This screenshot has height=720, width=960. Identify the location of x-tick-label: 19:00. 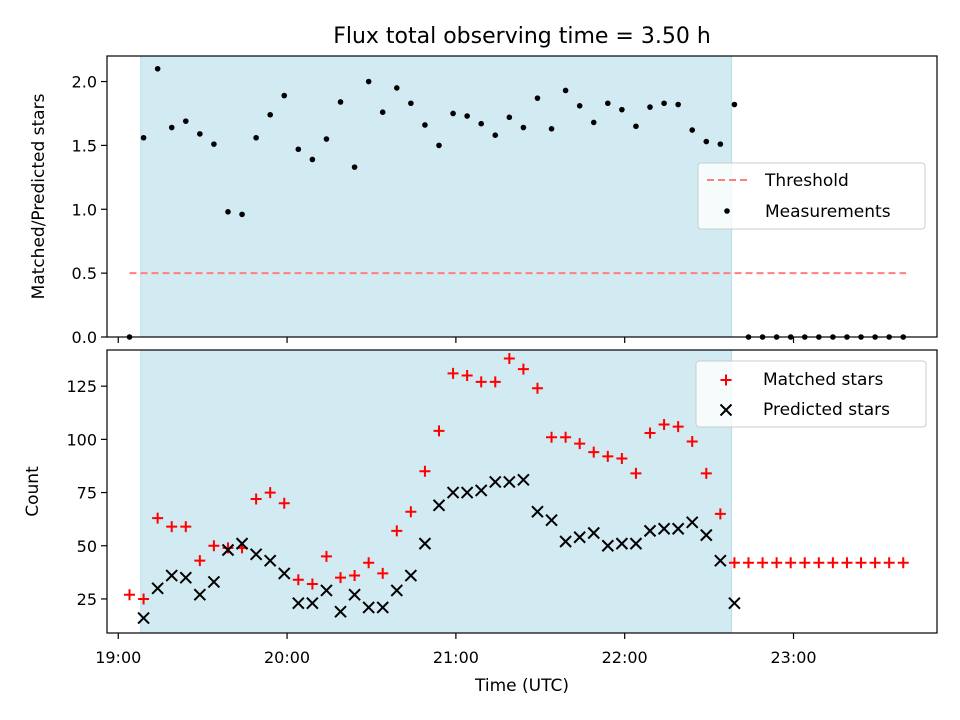
(118, 657).